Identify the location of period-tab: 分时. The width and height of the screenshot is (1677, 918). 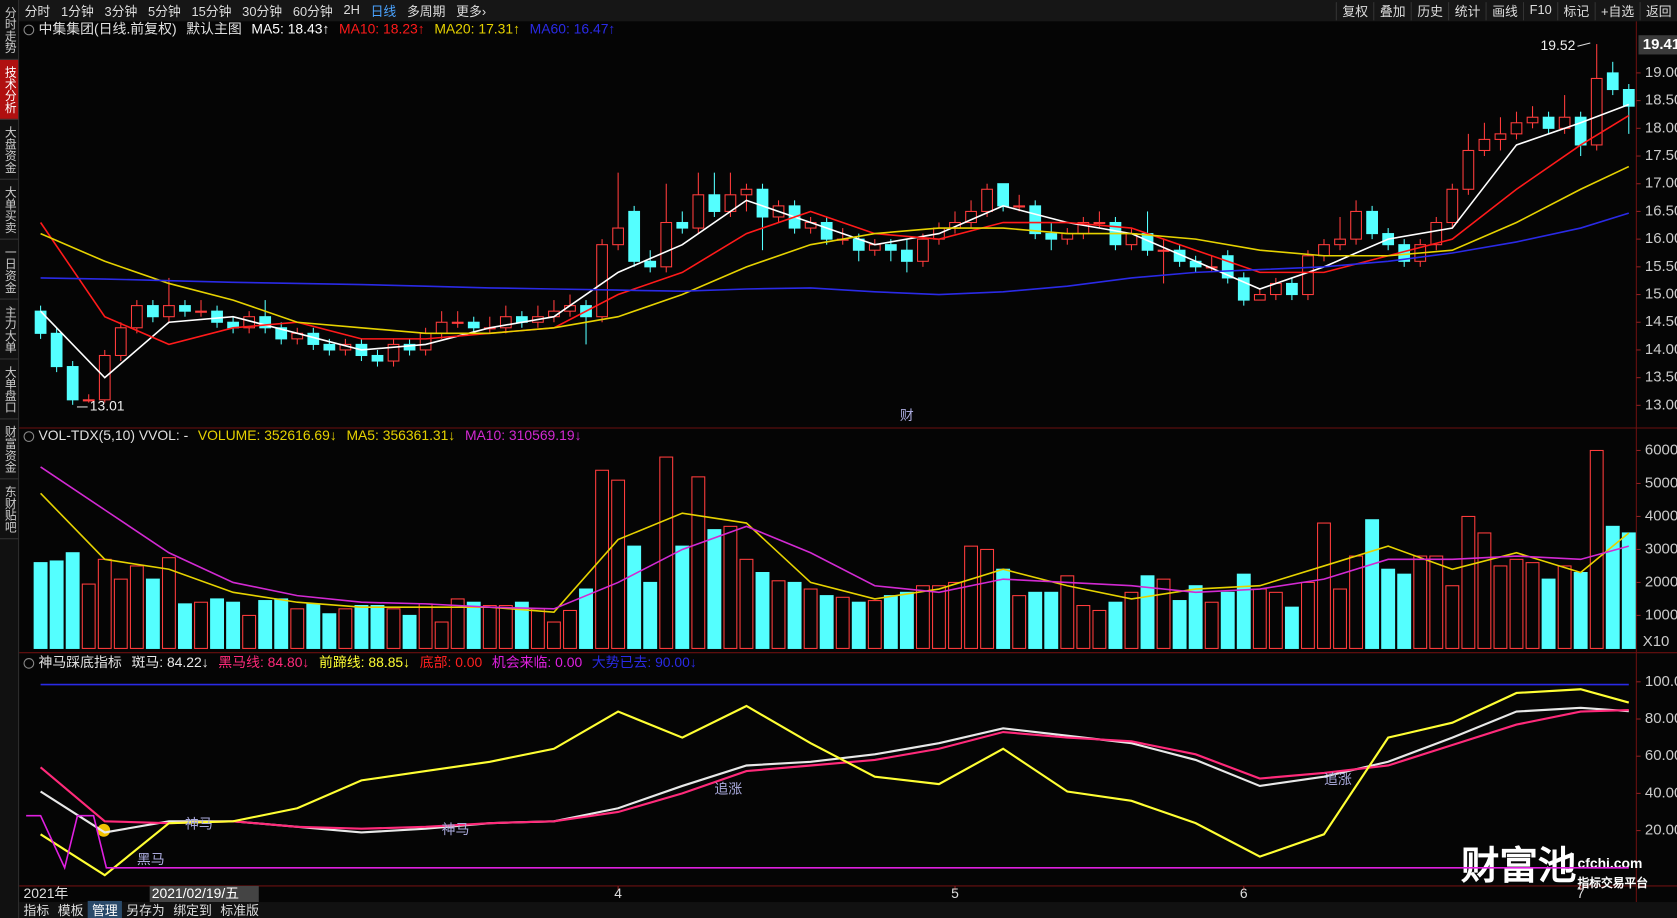
(37, 11).